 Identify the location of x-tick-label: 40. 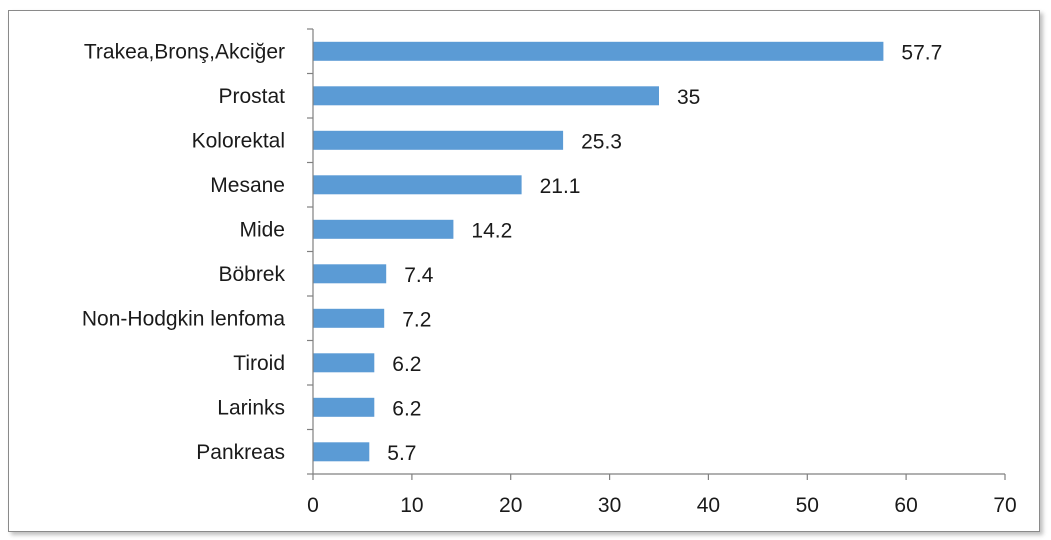
(708, 505).